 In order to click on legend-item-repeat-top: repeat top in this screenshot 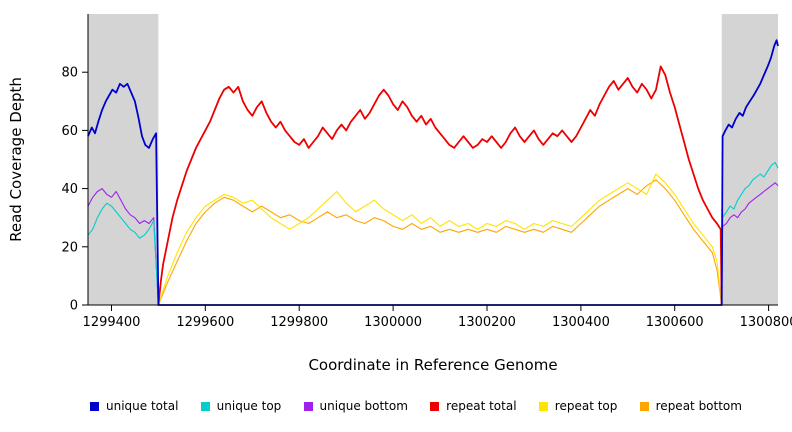, I will do `click(578, 406)`.